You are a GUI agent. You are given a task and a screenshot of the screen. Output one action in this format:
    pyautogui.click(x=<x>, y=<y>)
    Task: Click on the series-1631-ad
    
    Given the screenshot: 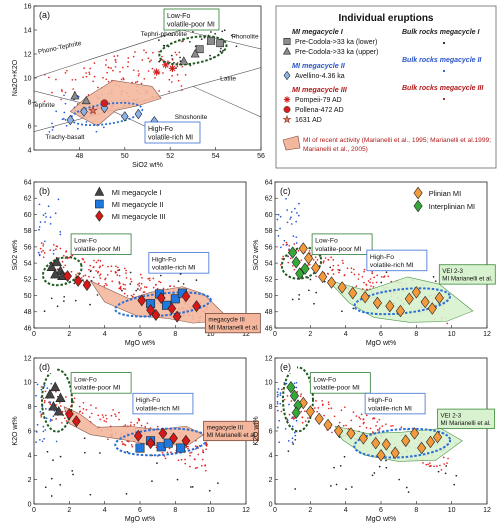 What is the action you would take?
    pyautogui.click(x=93, y=110)
    